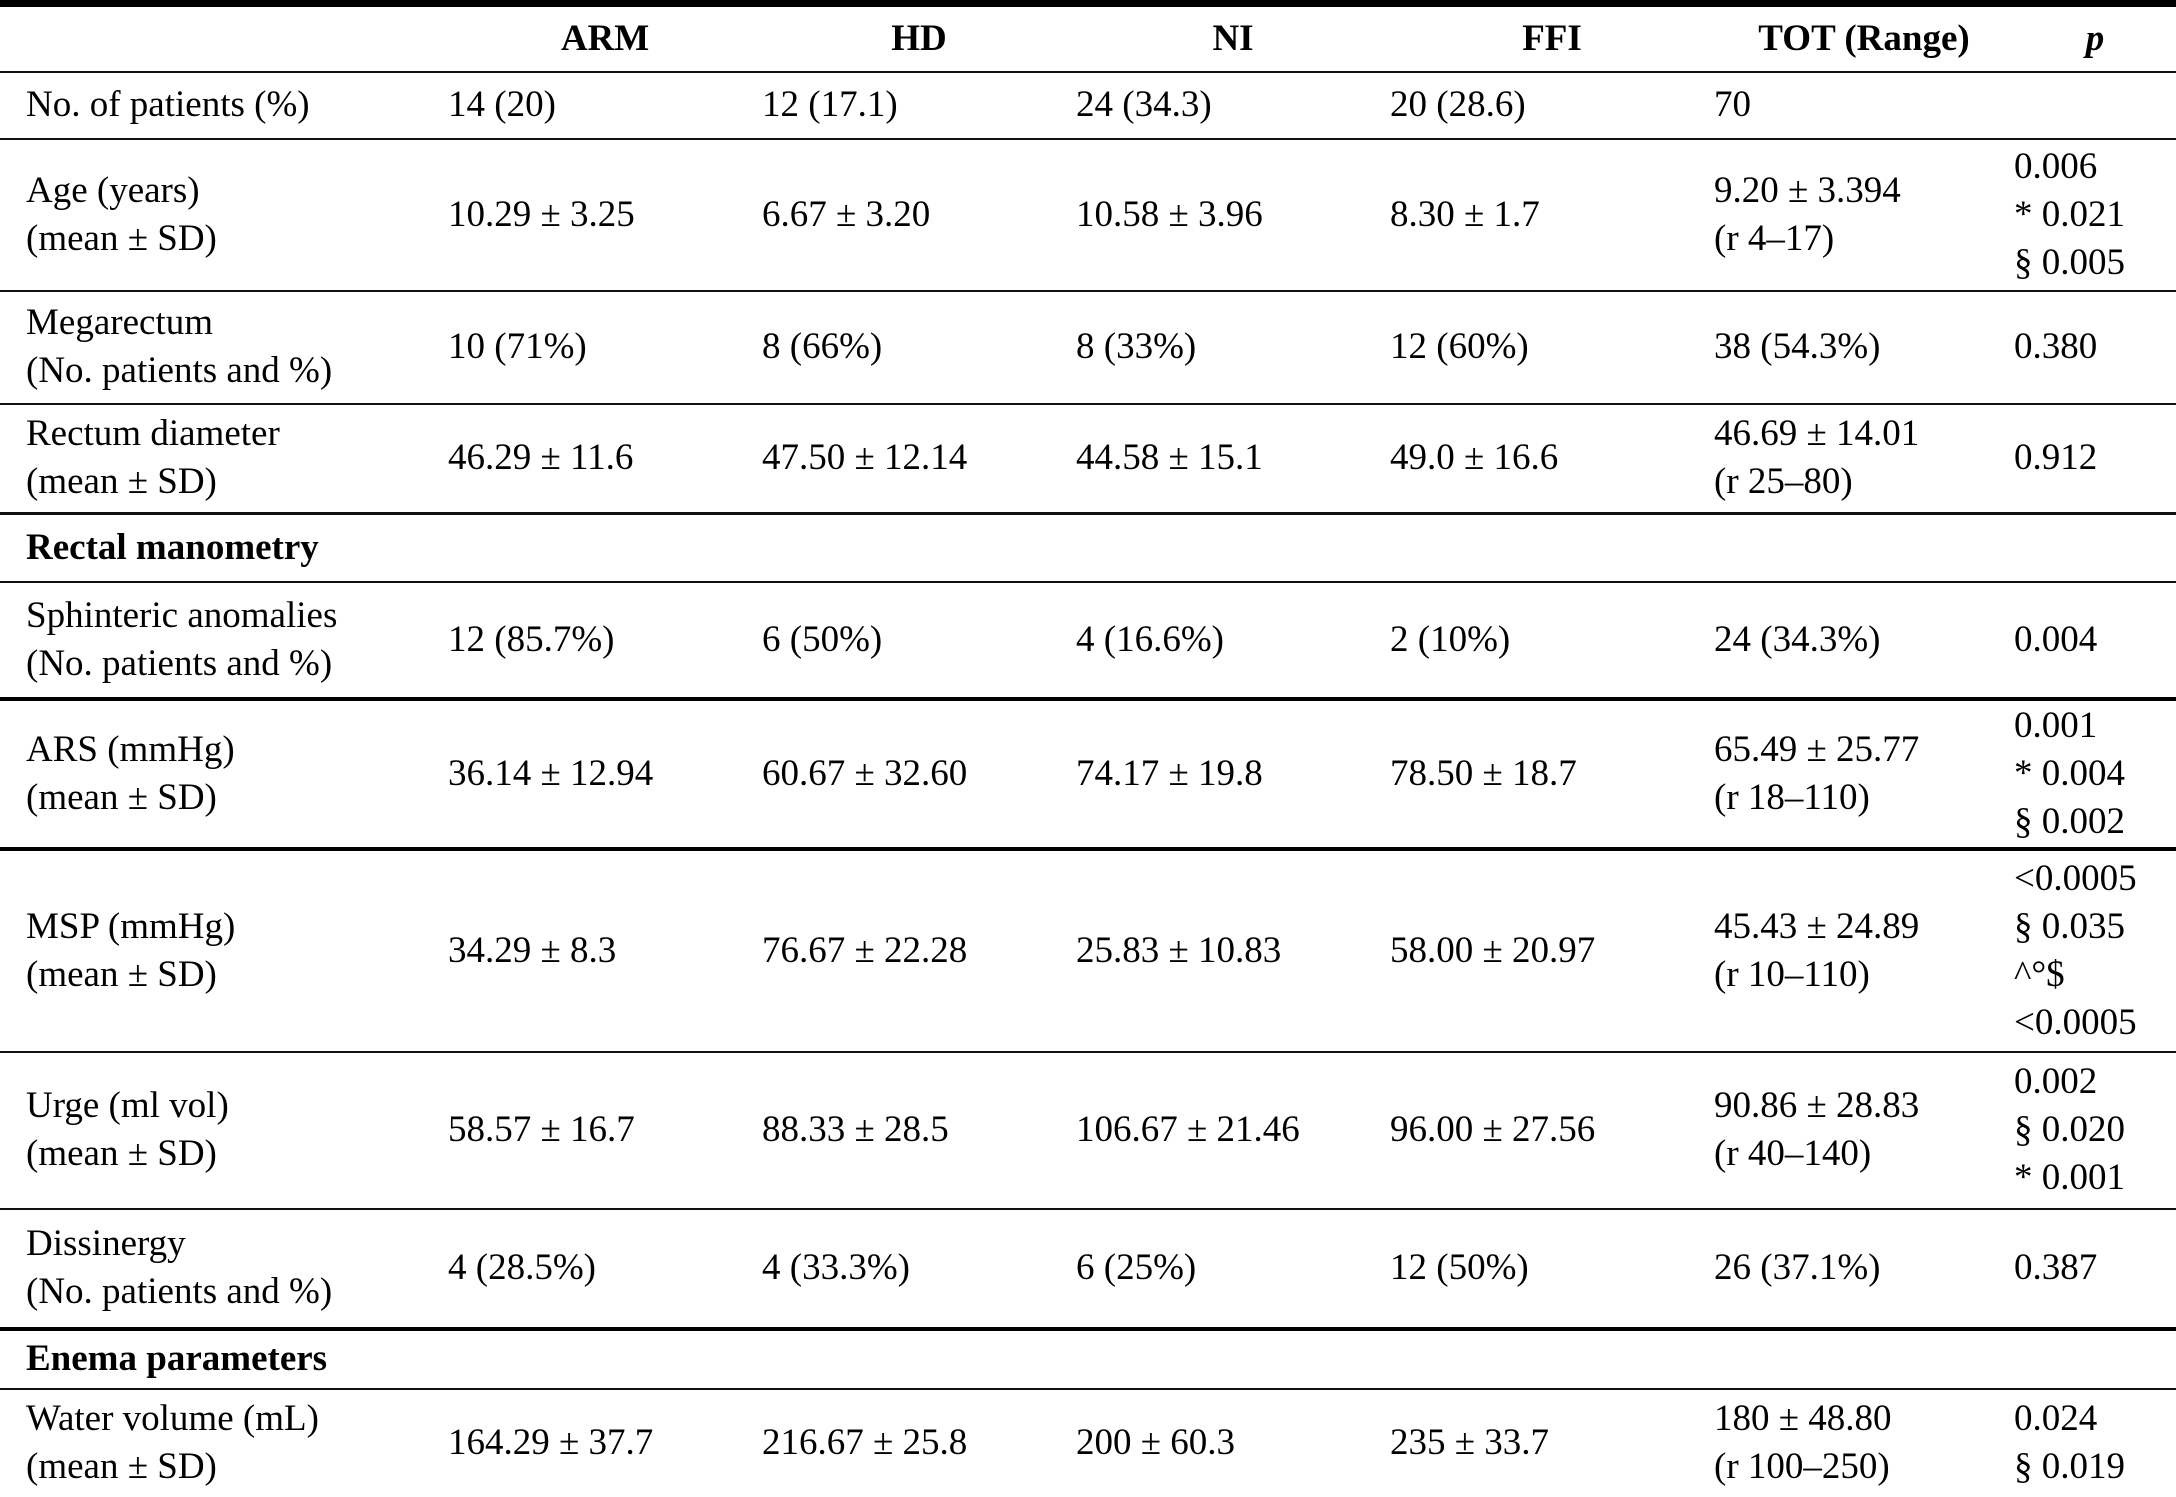 This screenshot has height=1497, width=2176. I want to click on cell-line: 24 (34.3%), so click(1797, 639).